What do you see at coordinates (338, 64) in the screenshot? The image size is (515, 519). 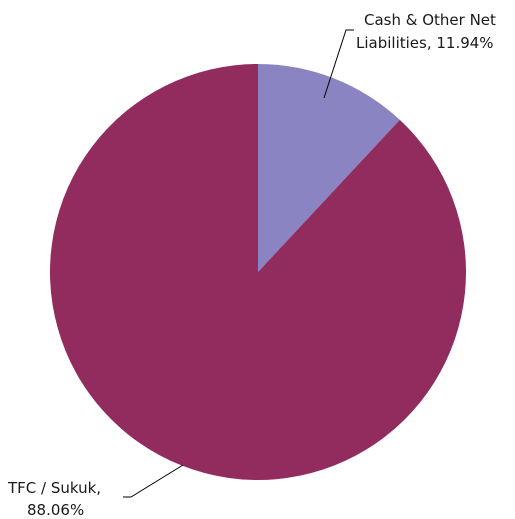 I see `leader-line-cash` at bounding box center [338, 64].